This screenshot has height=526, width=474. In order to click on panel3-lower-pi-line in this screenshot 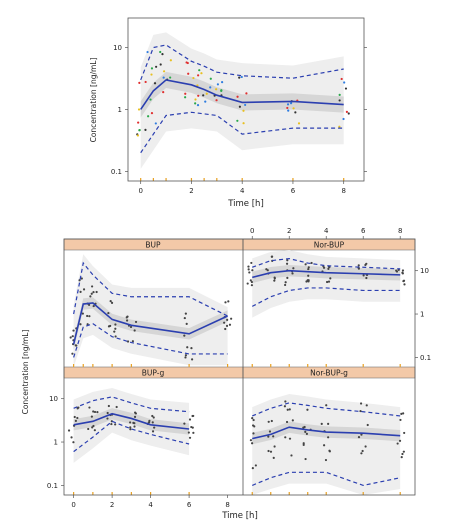, I will do `click(131, 436)`.